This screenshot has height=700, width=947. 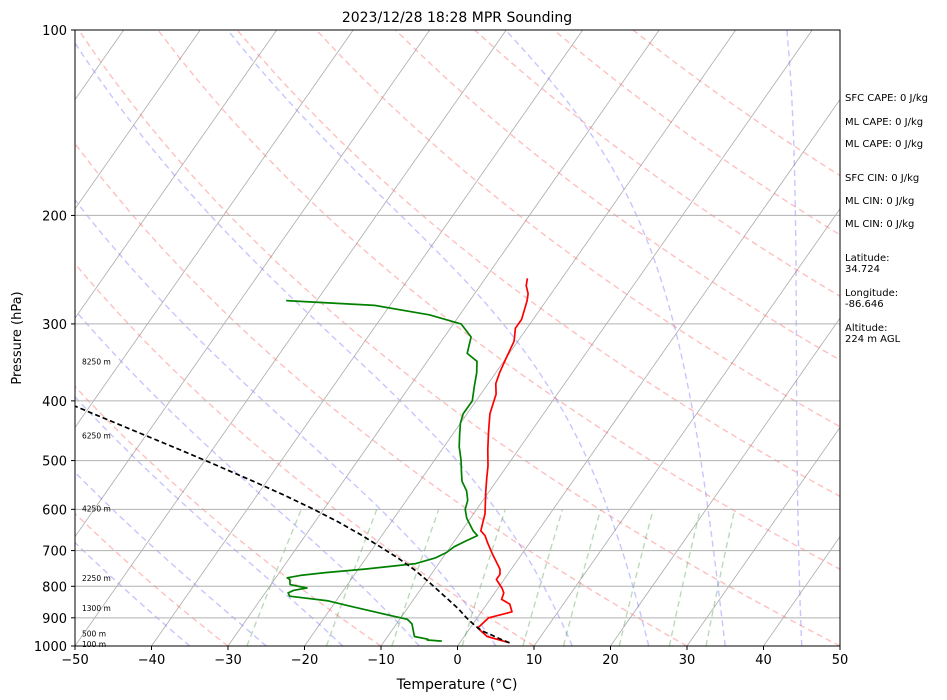 I want to click on y-tick-label: 800, so click(x=54, y=587).